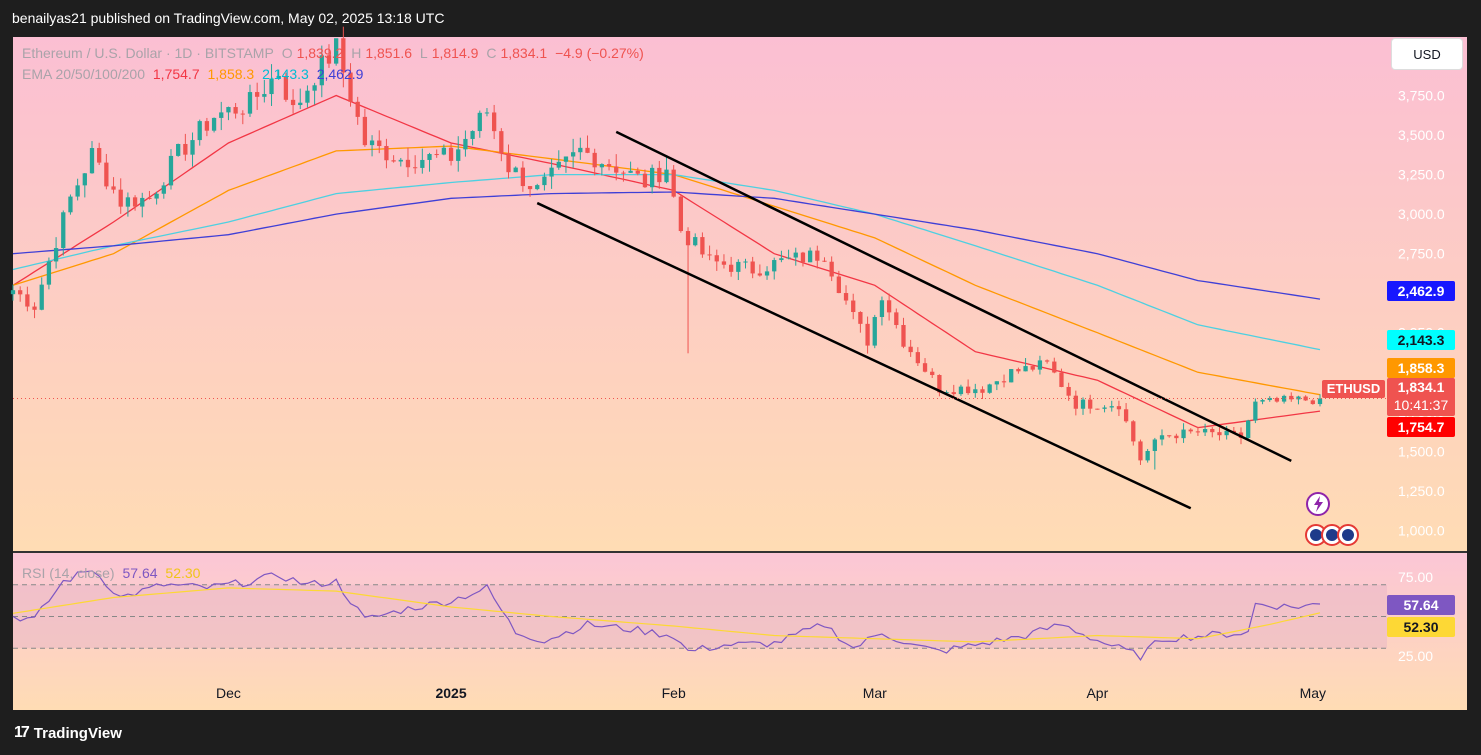 This screenshot has width=1481, height=755. Describe the element at coordinates (1421, 291) in the screenshot. I see `ema200-price-tag: 2,462.9` at that location.